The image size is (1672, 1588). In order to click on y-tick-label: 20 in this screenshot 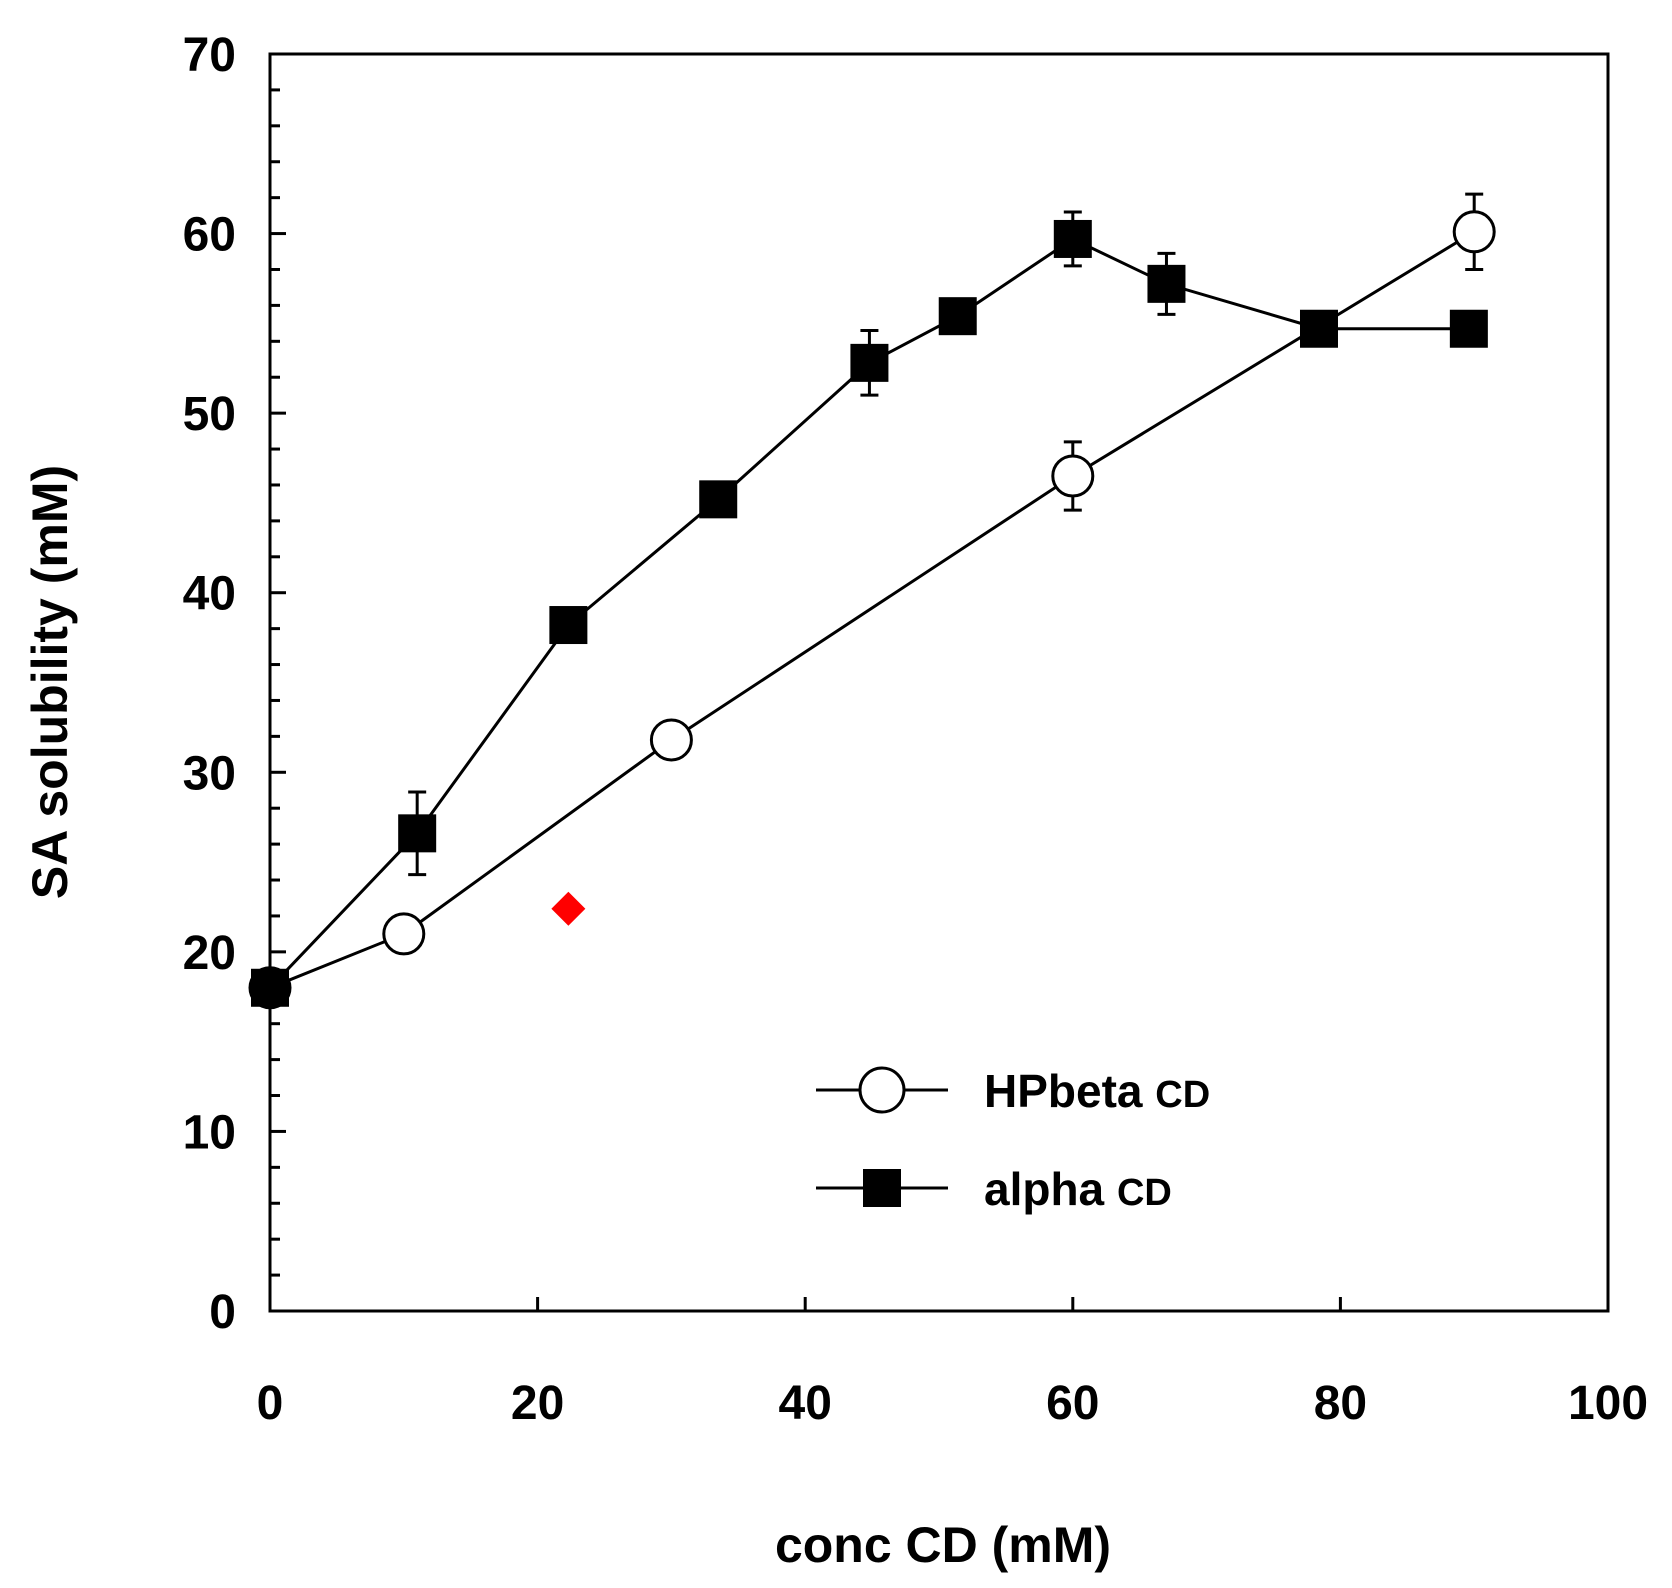, I will do `click(209, 953)`.